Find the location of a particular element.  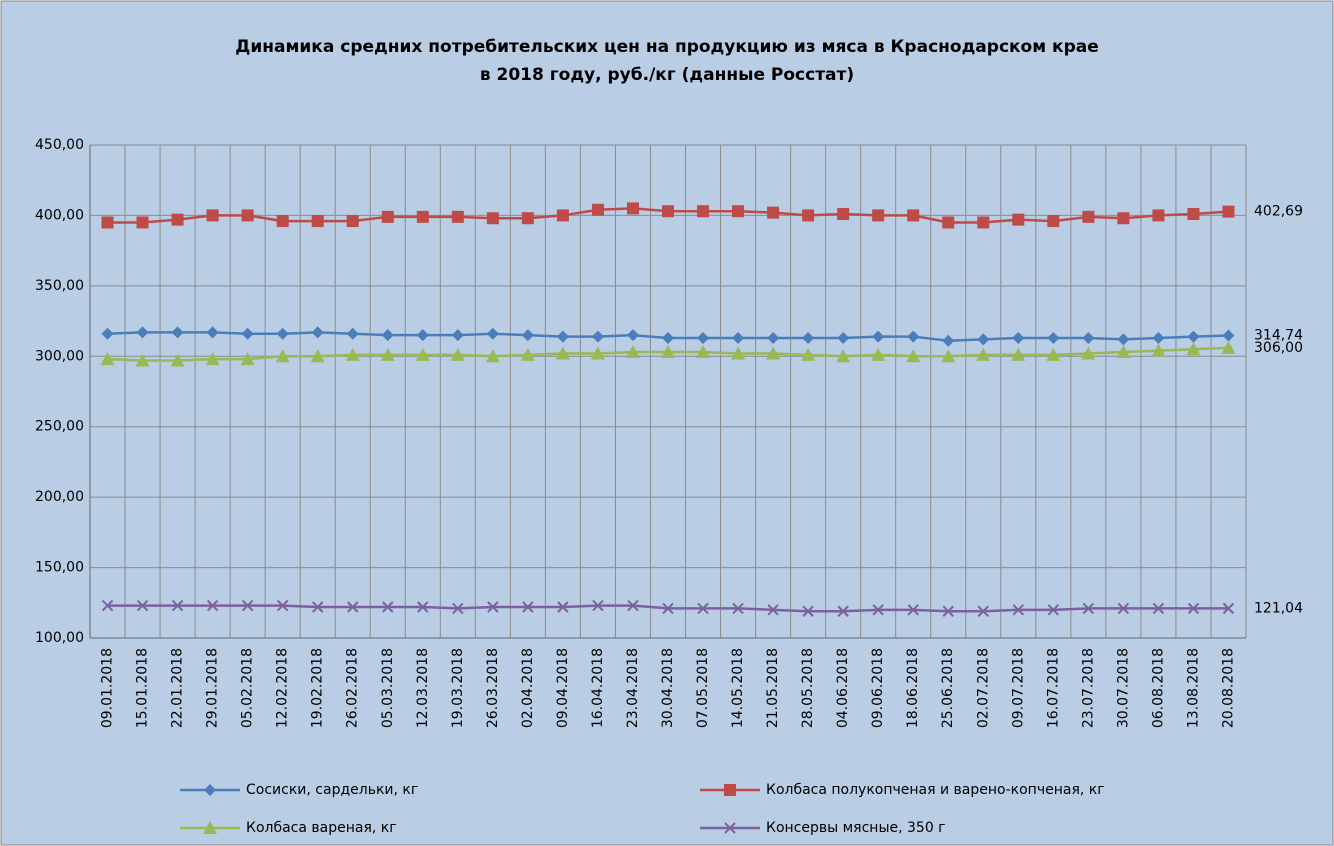

x-tick-label: 26.02.2018 is located at coordinates (353, 688).